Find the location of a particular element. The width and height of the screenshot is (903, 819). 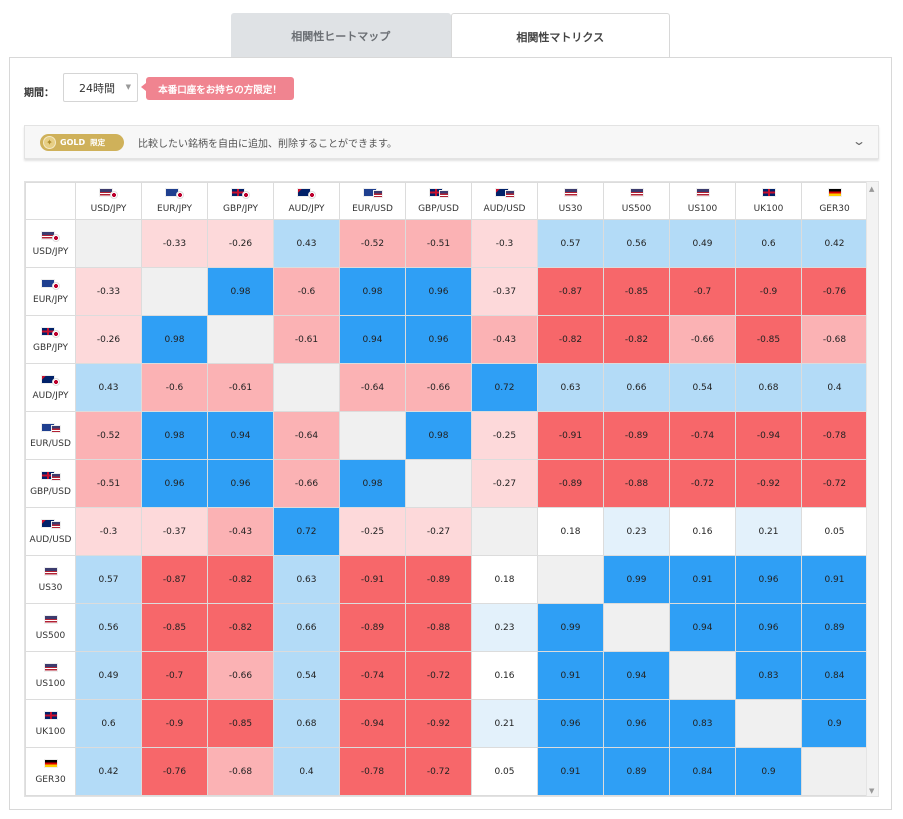

vertical-scrollbar: ▲ ▼ is located at coordinates (872, 489).